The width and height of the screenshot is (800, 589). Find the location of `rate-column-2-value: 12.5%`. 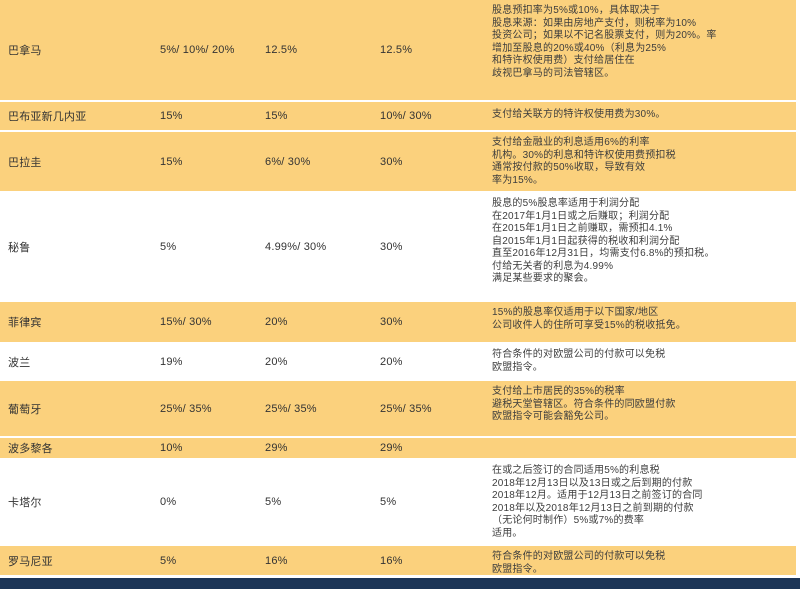

rate-column-2-value: 12.5% is located at coordinates (281, 50).